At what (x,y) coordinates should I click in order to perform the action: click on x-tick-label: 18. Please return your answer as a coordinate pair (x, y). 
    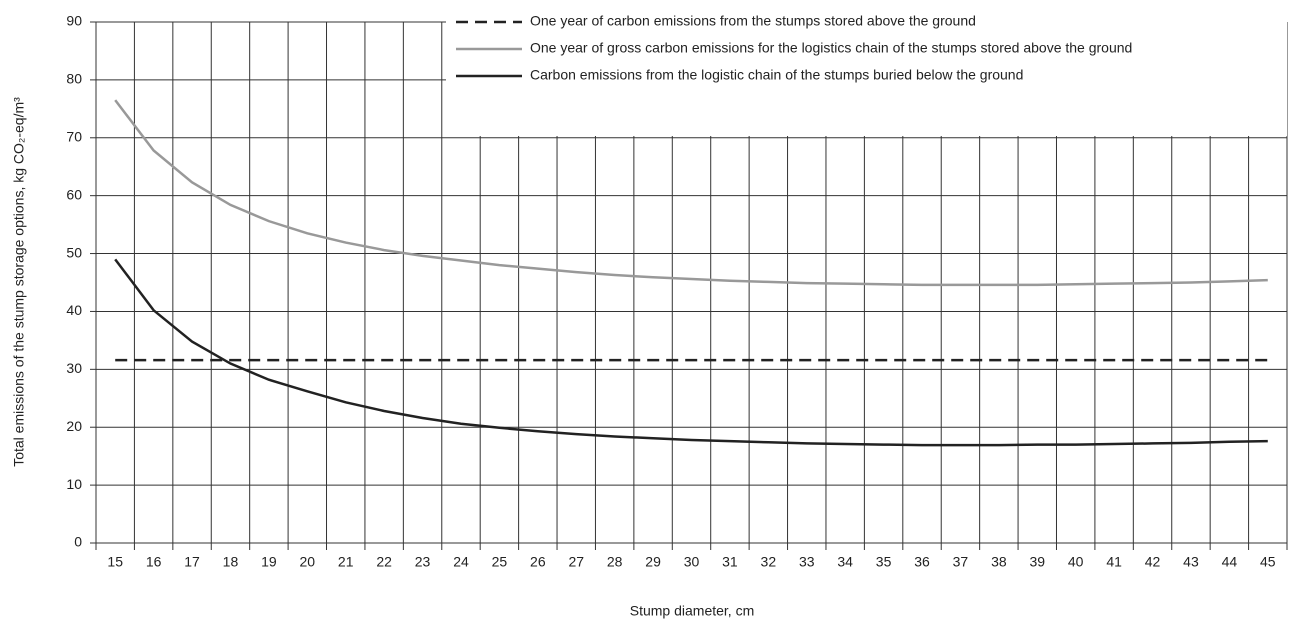
    Looking at the image, I should click on (231, 562).